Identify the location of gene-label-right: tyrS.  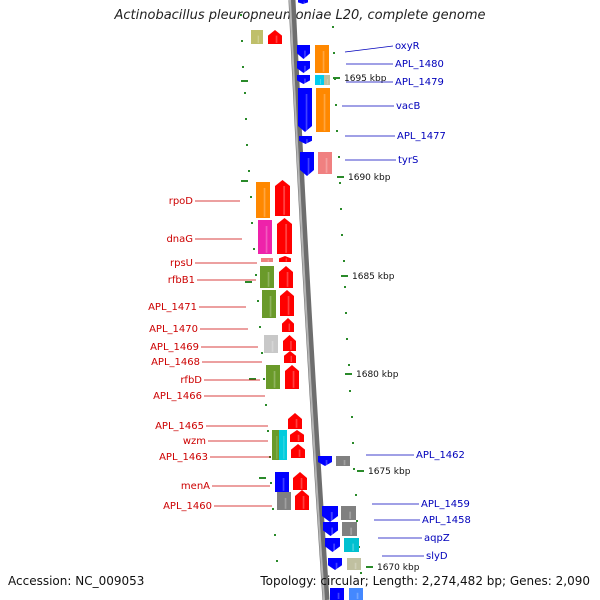
(408, 160).